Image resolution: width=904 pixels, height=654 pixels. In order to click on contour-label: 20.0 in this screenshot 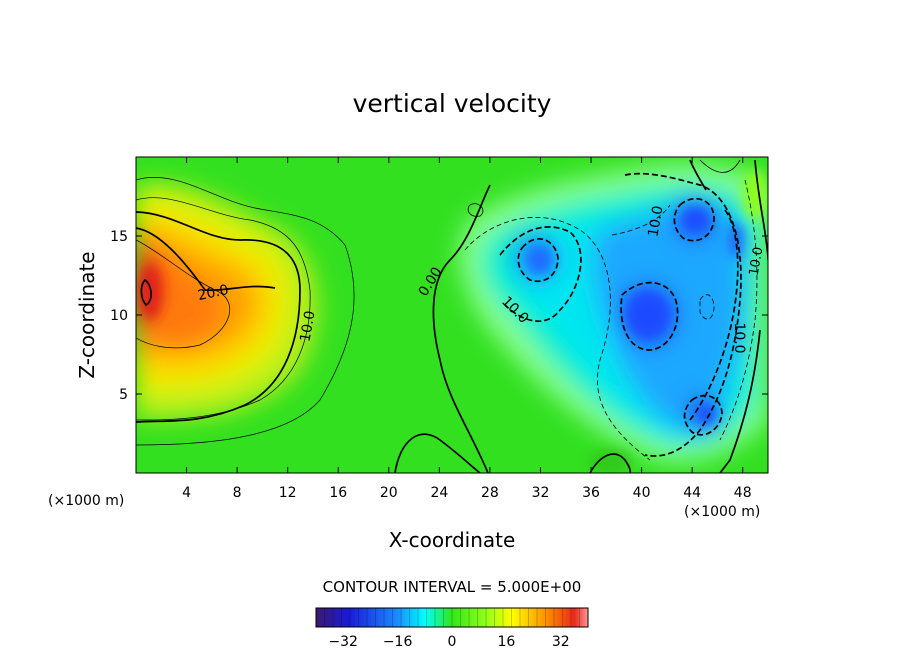, I will do `click(213, 293)`.